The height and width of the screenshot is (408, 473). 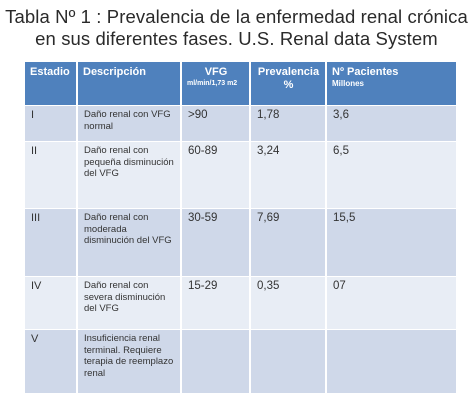 What do you see at coordinates (391, 123) in the screenshot?
I see `cell-patients: 3,6` at bounding box center [391, 123].